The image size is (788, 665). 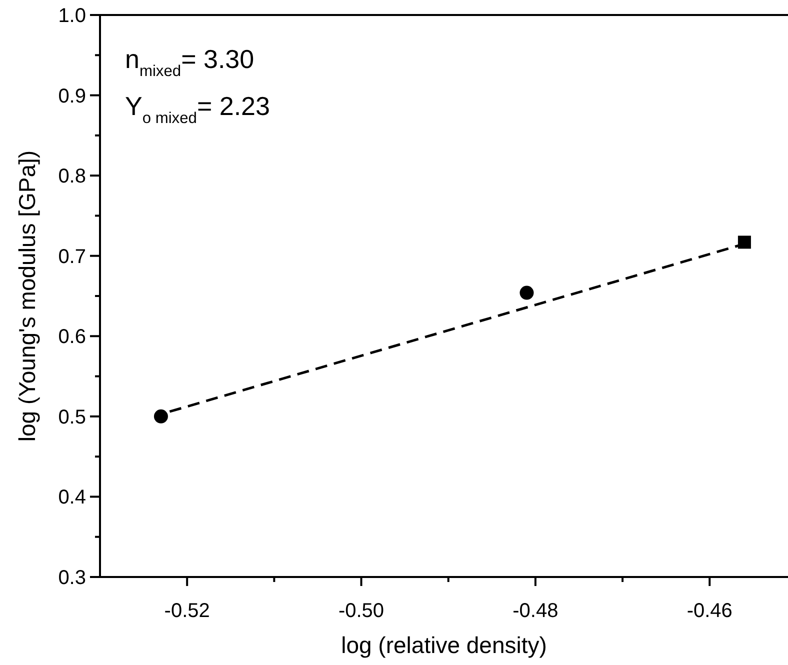 I want to click on y-tick-label: 0.5, so click(x=72, y=417).